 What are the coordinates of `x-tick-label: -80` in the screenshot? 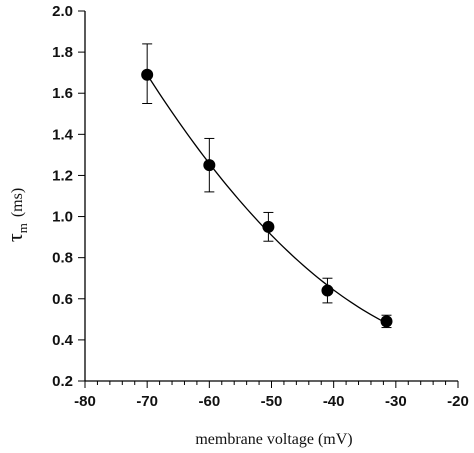 It's located at (85, 401).